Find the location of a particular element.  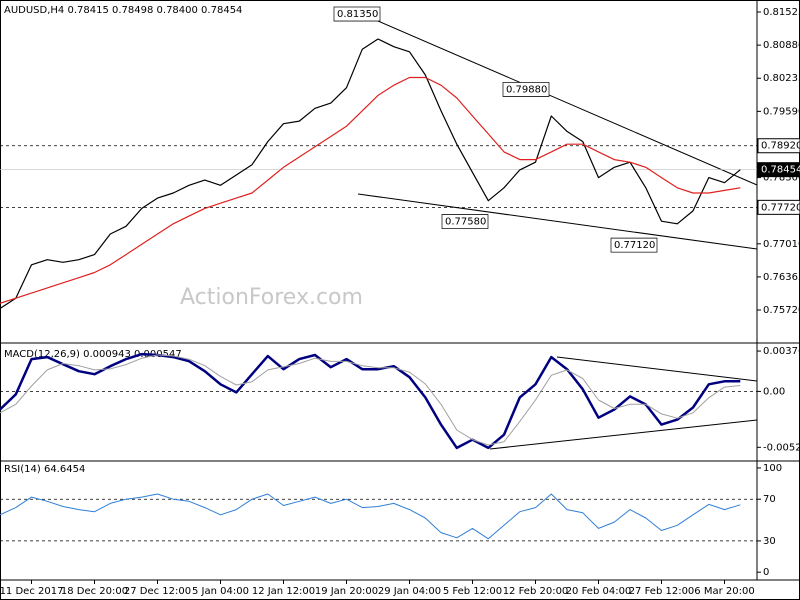

x-tick-label: 29 Jan 04:00 is located at coordinates (409, 591).